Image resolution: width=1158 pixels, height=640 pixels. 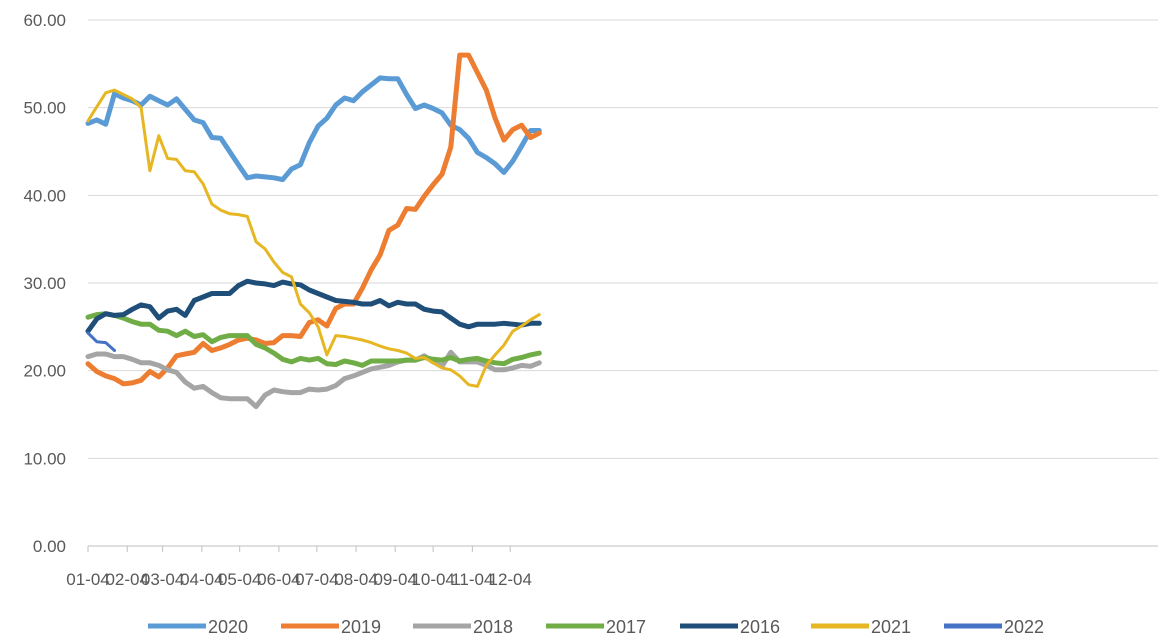 What do you see at coordinates (228, 627) in the screenshot?
I see `legend-label-2020: 2020` at bounding box center [228, 627].